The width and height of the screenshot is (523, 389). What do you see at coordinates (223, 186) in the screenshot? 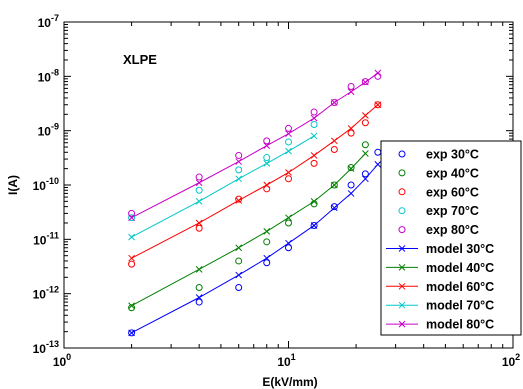
I see `model-line` at bounding box center [223, 186].